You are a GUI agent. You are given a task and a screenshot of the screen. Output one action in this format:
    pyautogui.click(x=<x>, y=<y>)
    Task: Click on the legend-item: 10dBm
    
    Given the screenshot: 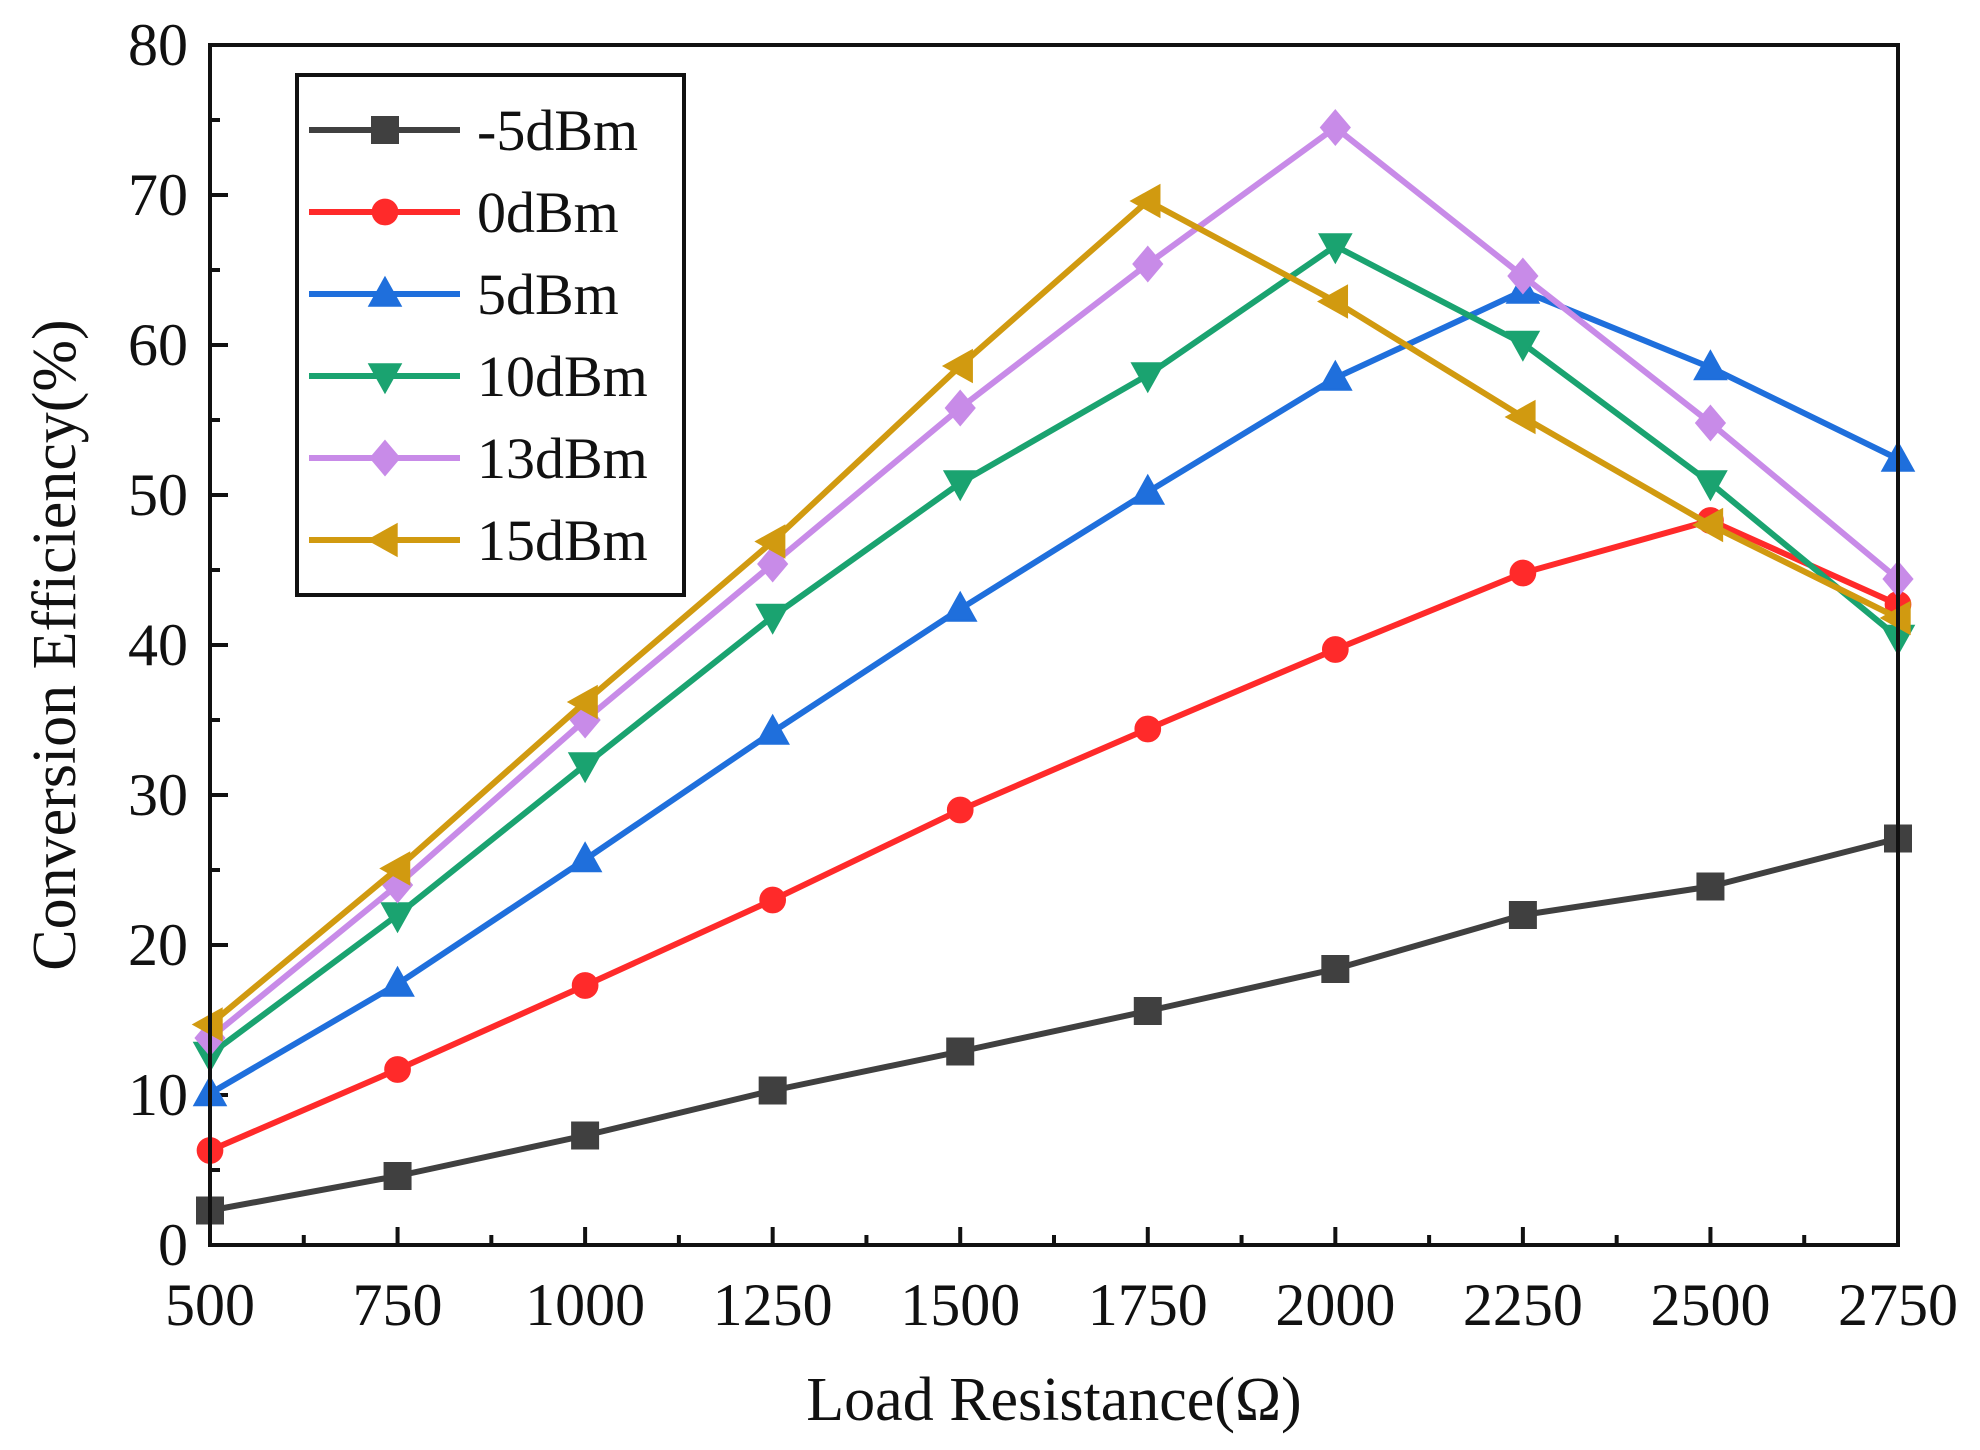 What is the action you would take?
    pyautogui.click(x=478, y=376)
    